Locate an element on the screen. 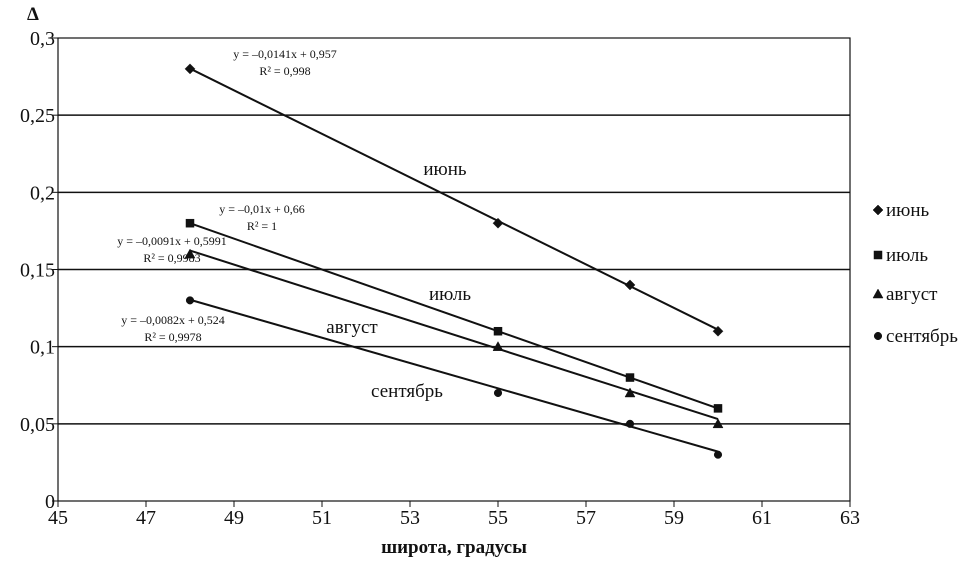 The width and height of the screenshot is (976, 561). y-tick-label: 0,3 is located at coordinates (42, 39).